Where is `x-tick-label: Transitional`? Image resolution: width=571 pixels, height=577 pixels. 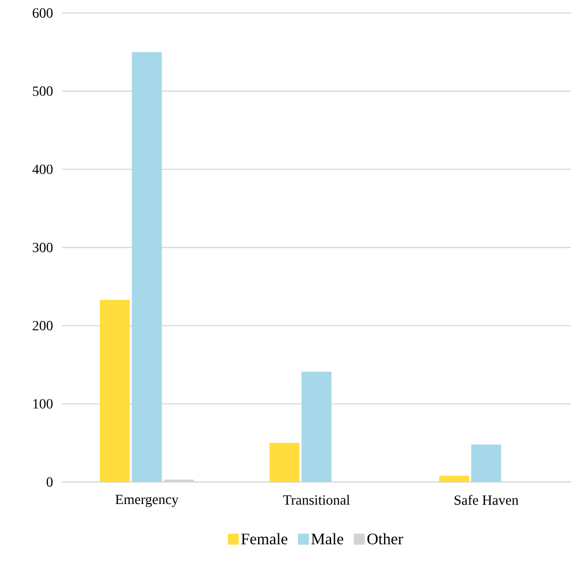 x-tick-label: Transitional is located at coordinates (316, 499).